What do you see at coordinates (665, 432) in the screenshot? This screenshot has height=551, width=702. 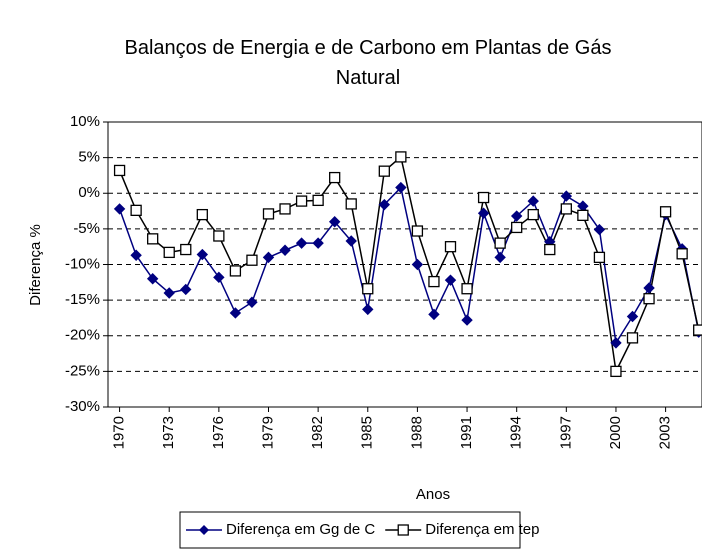 I see `x-tick-label: 2003` at bounding box center [665, 432].